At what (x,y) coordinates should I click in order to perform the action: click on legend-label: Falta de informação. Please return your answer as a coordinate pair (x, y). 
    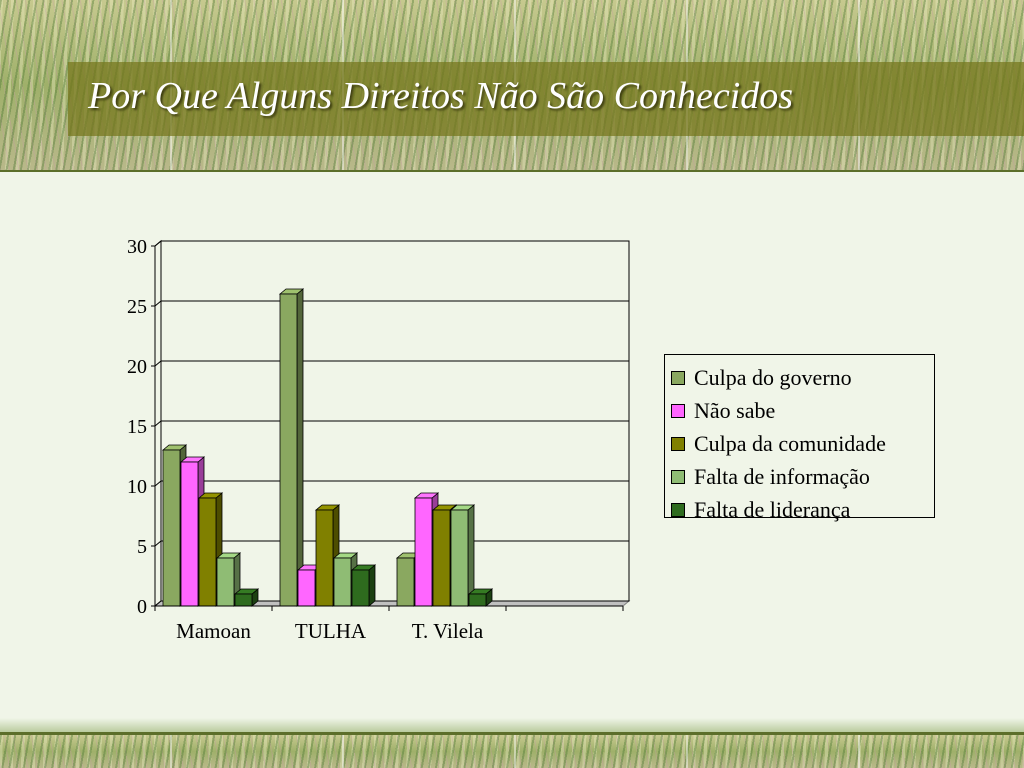
    Looking at the image, I should click on (782, 476).